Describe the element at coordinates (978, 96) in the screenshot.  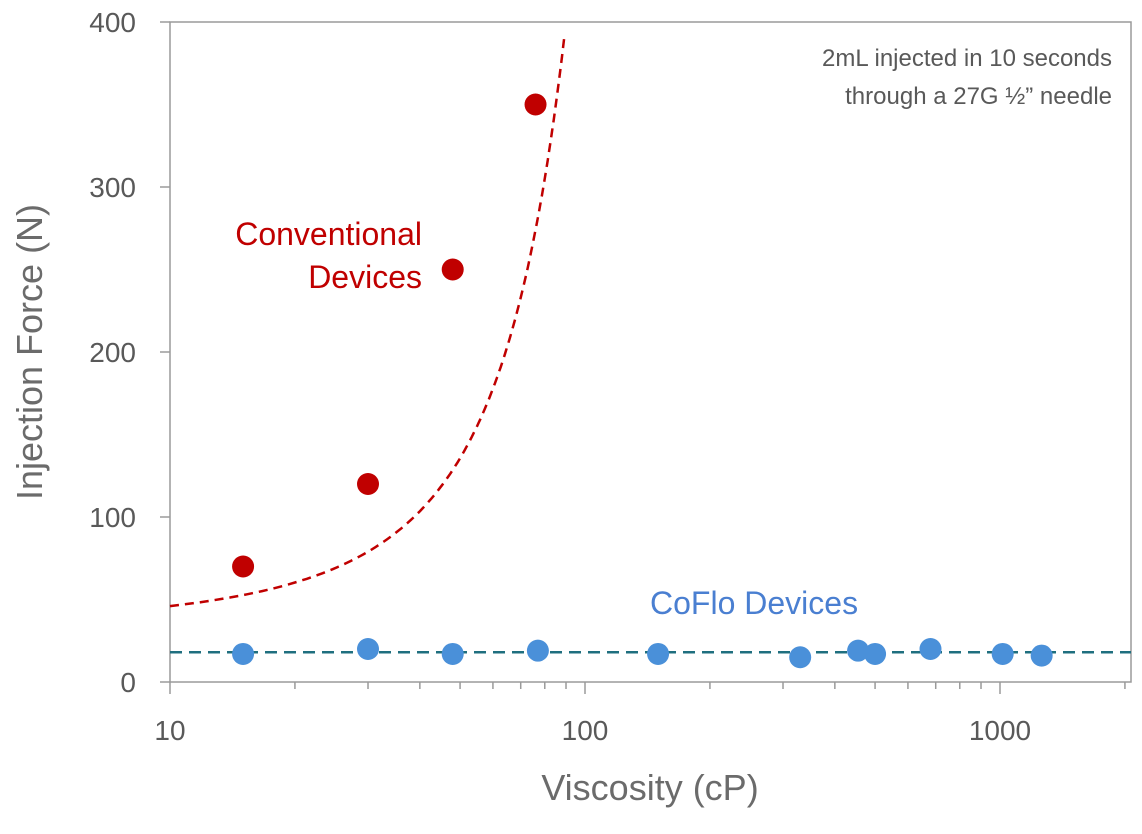
I see `annotation-line-2: through a 27G ½” needle` at that location.